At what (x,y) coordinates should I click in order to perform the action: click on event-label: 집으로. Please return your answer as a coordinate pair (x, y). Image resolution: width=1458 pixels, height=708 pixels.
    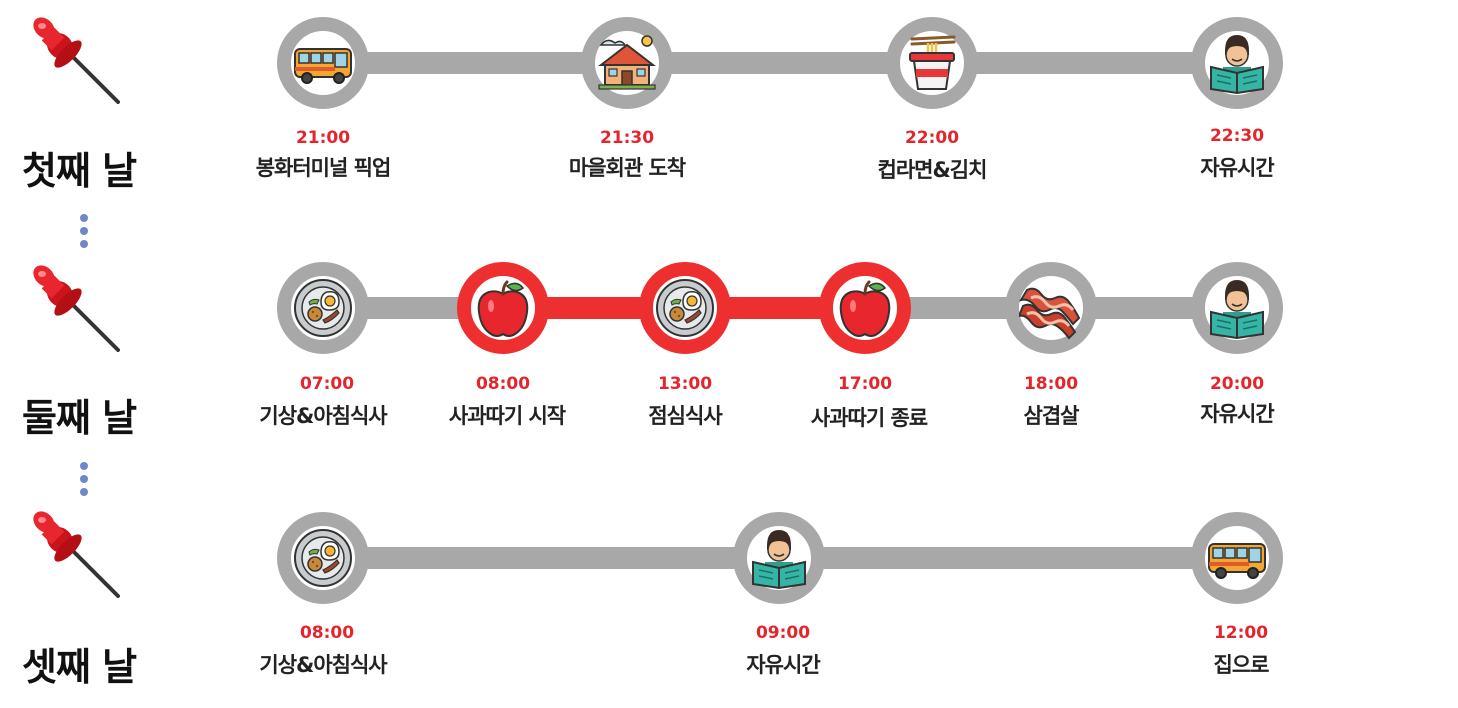
    Looking at the image, I should click on (1241, 665).